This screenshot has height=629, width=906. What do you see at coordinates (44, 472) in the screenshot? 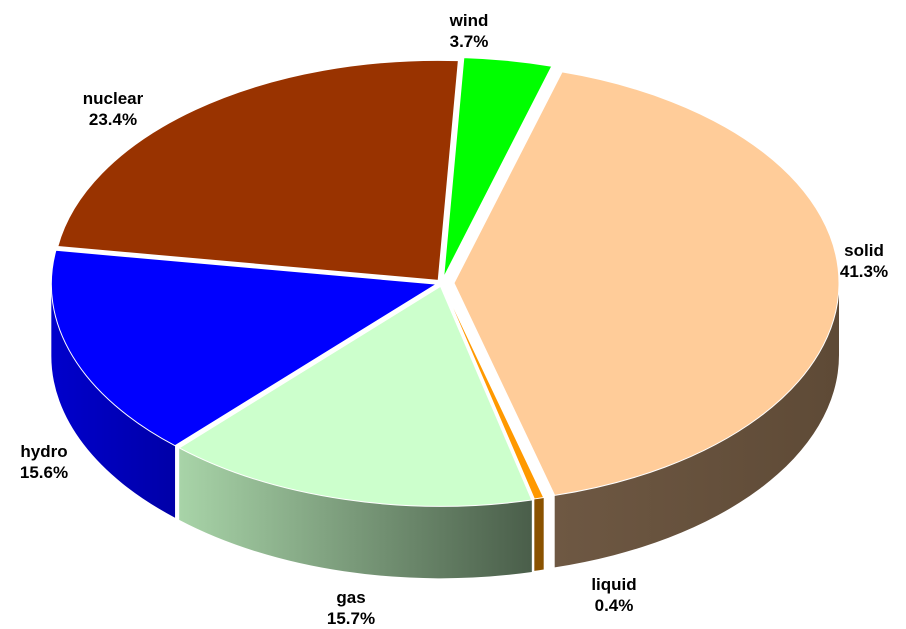
I see `slice-percent-hydro: 15.6%` at bounding box center [44, 472].